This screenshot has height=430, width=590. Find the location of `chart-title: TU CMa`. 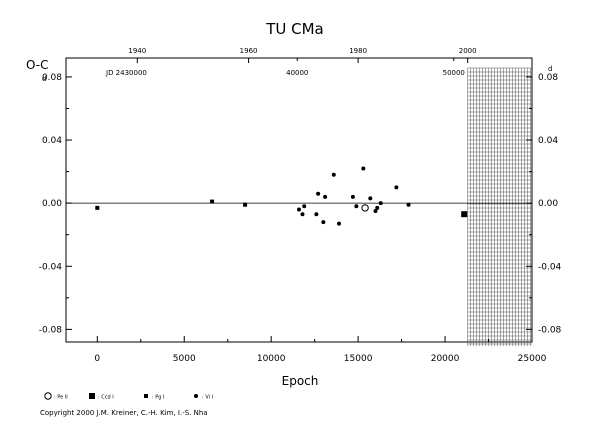

chart-title: TU CMa is located at coordinates (294, 29).